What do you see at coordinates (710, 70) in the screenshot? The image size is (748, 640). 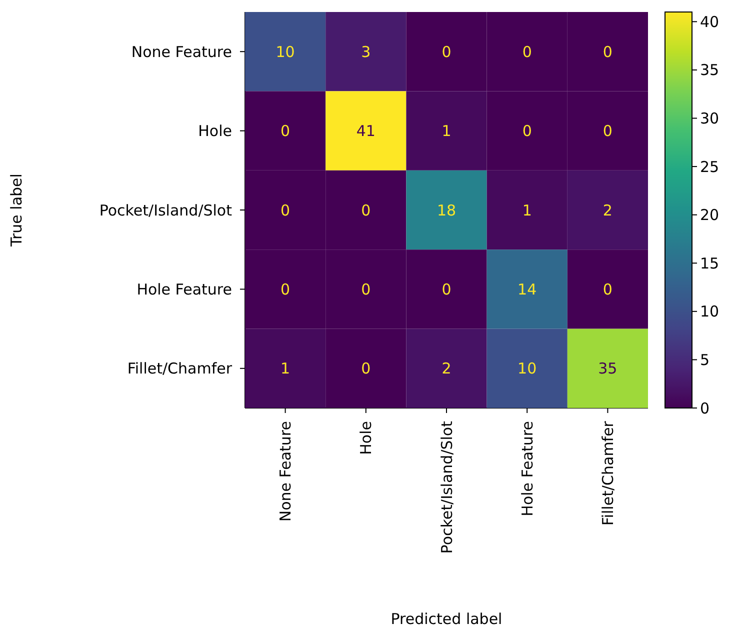 I see `color-bar-label: 35` at bounding box center [710, 70].